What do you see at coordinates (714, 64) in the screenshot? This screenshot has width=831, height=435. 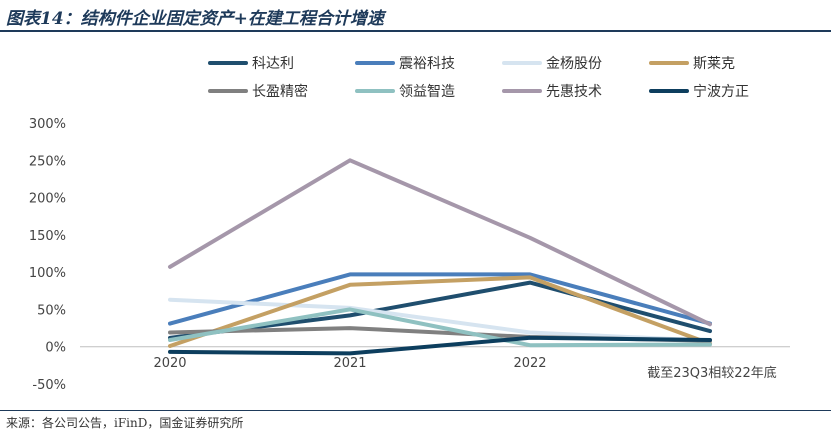 I see `legend-label: 斯莱克` at bounding box center [714, 64].